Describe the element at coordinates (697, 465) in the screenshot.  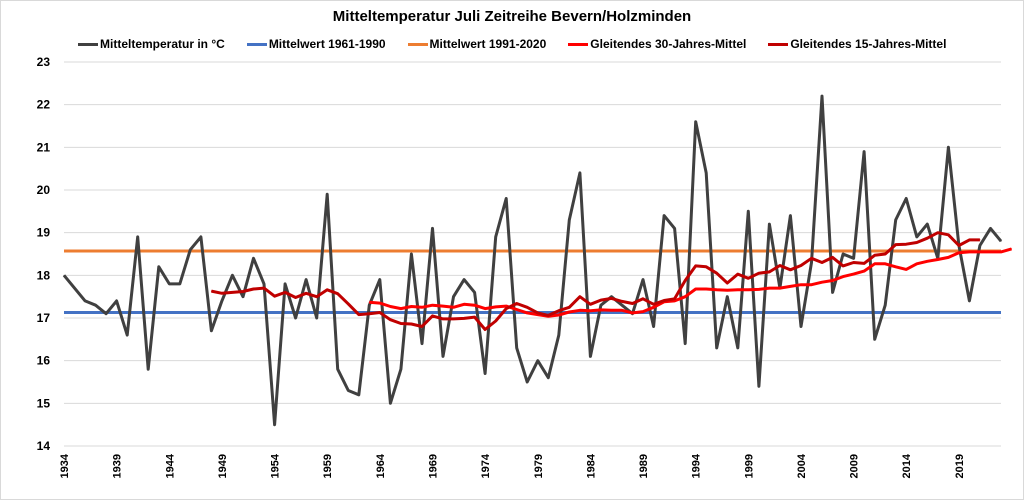
I see `x-tick-label: 1994` at that location.